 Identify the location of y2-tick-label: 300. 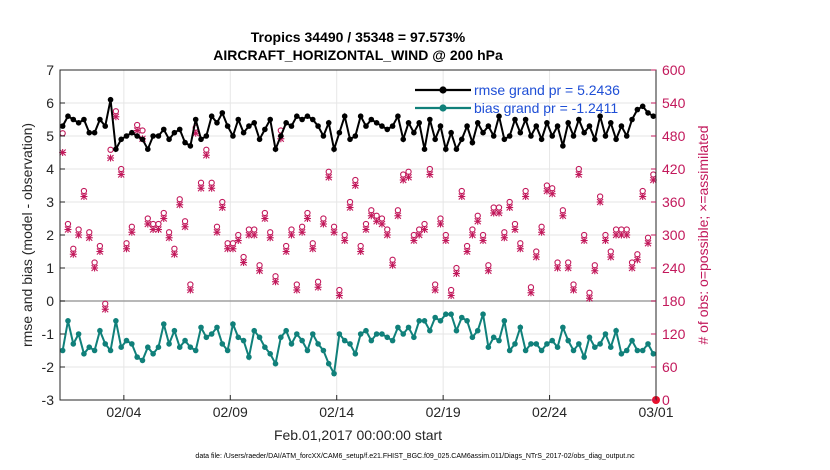
(674, 235).